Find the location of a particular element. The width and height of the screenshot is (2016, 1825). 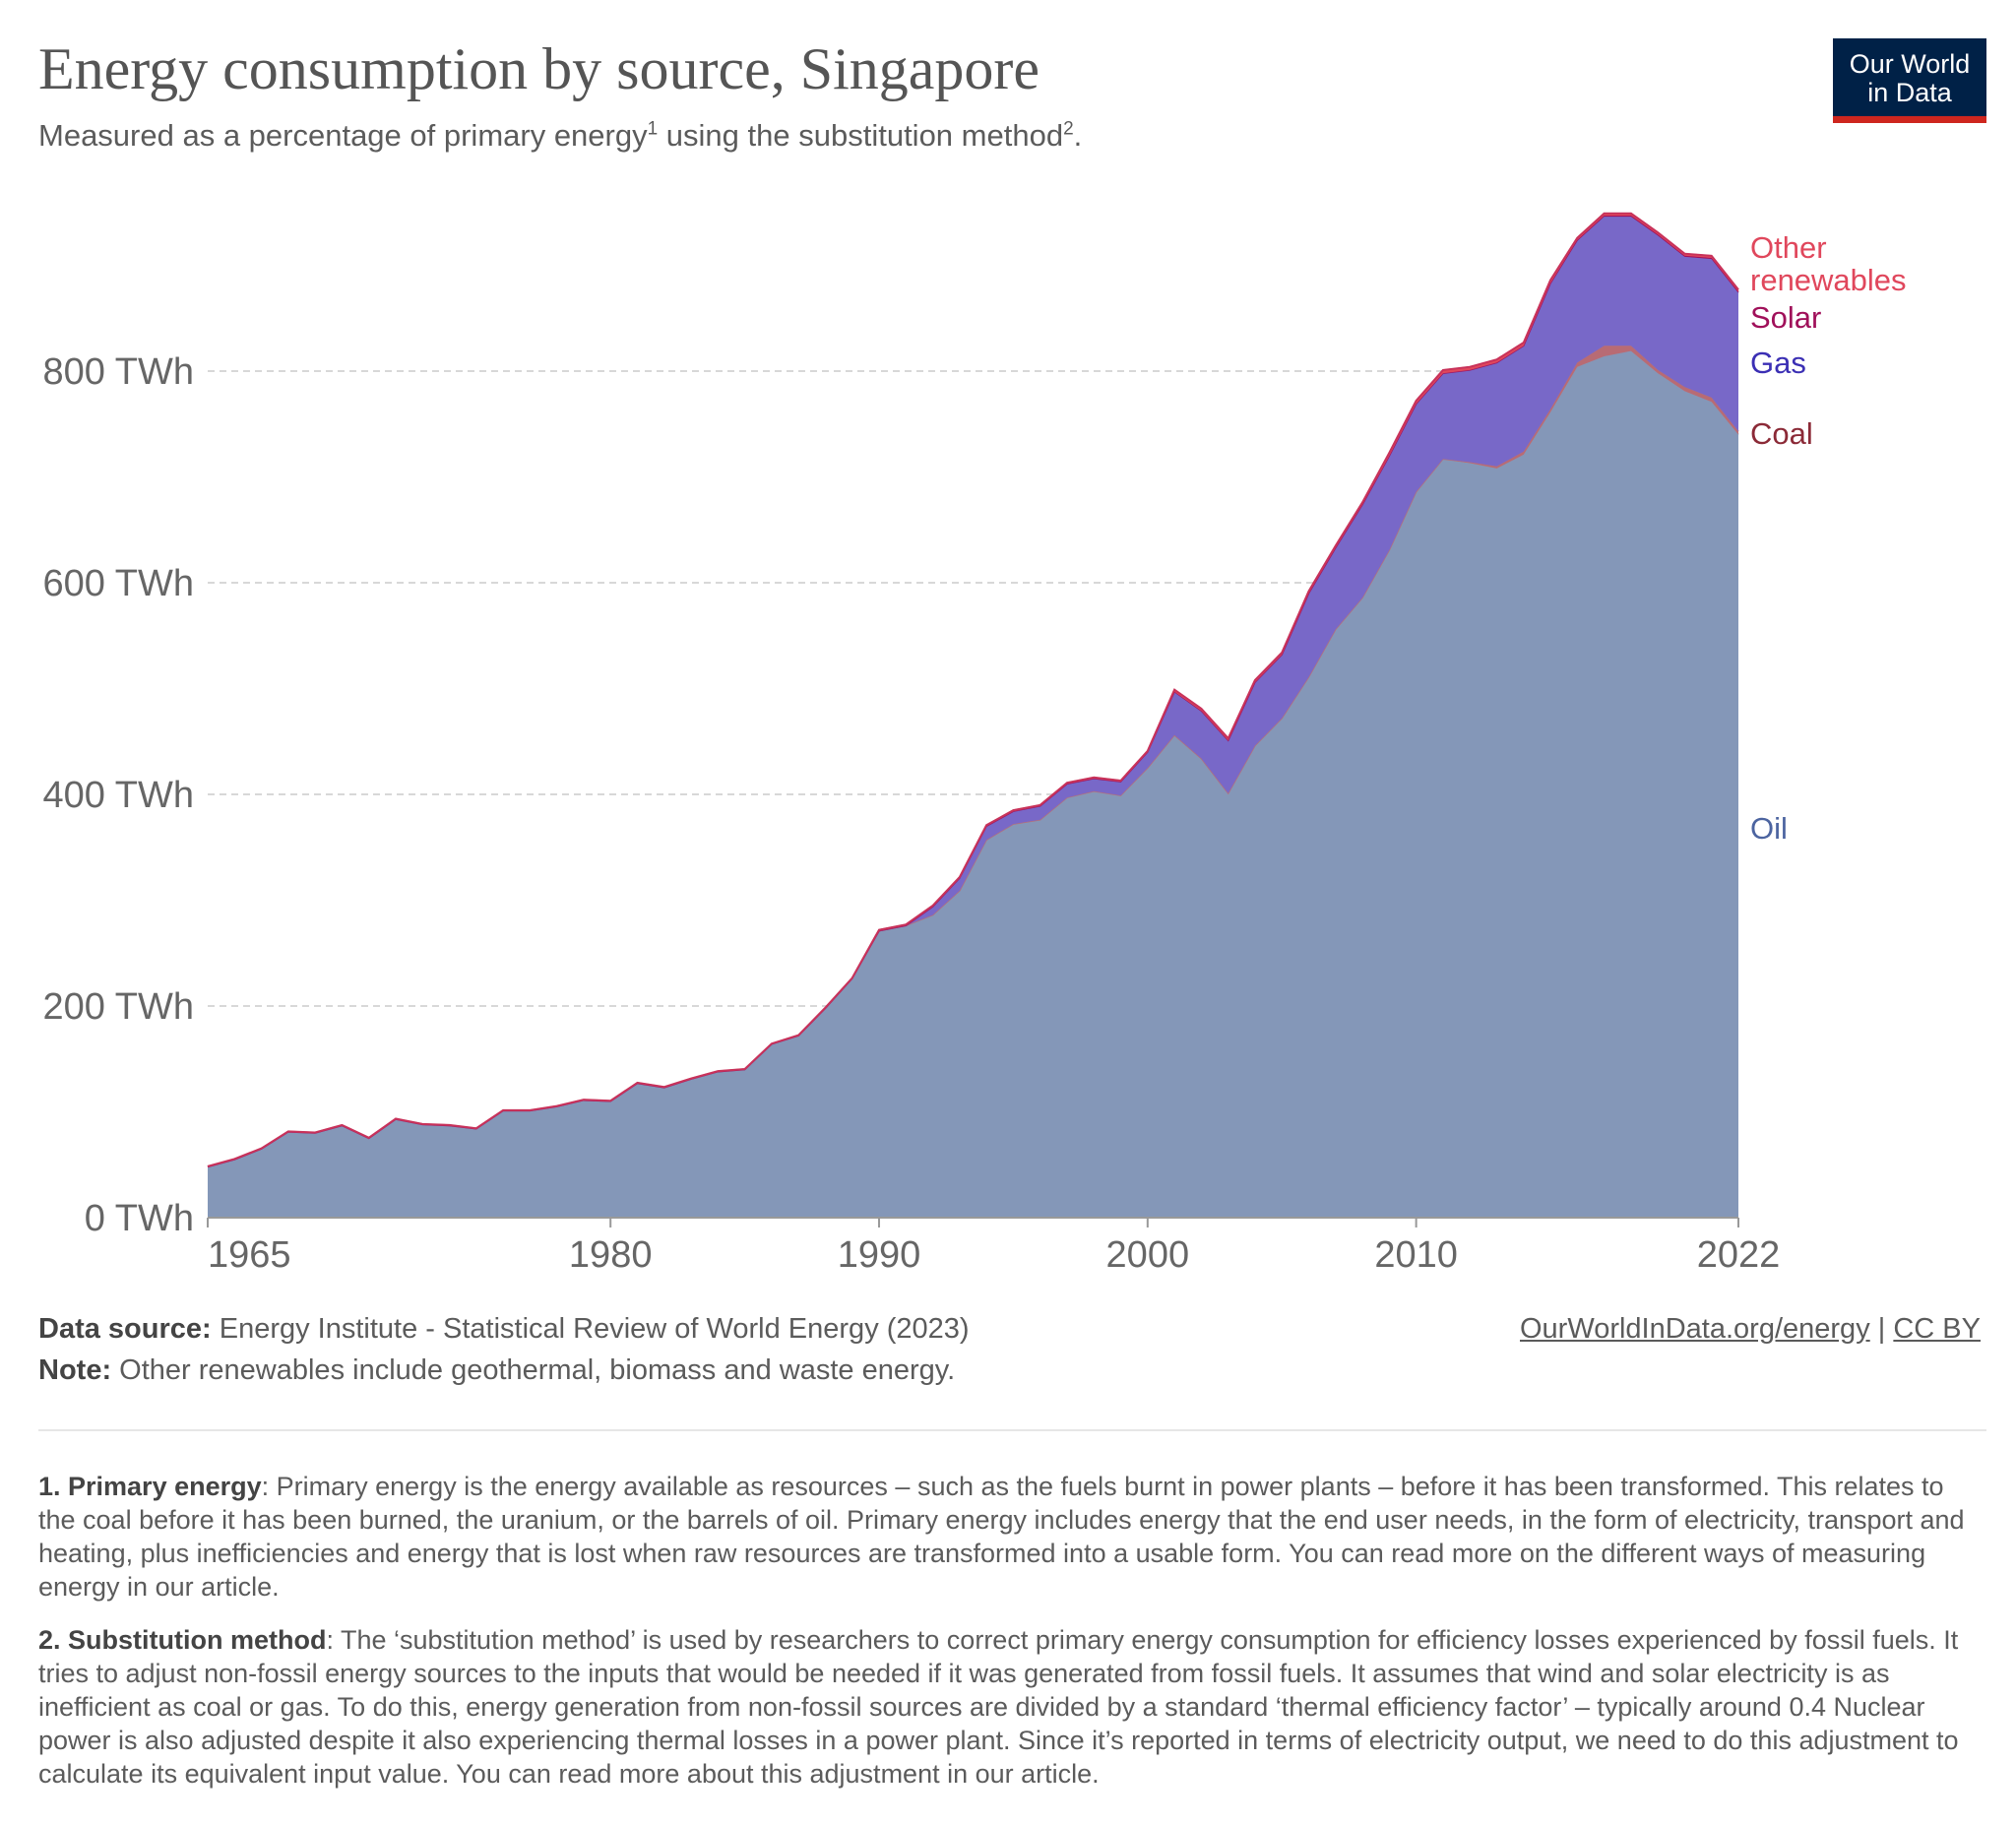

owid-logo: Our World in Data is located at coordinates (1909, 81).